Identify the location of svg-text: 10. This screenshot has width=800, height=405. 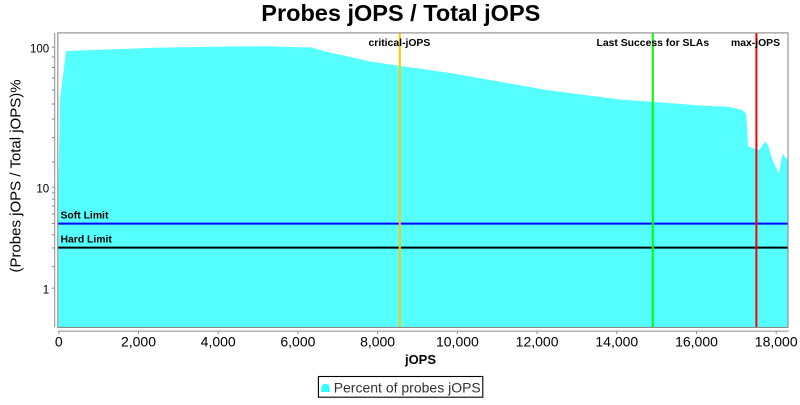
(42, 189).